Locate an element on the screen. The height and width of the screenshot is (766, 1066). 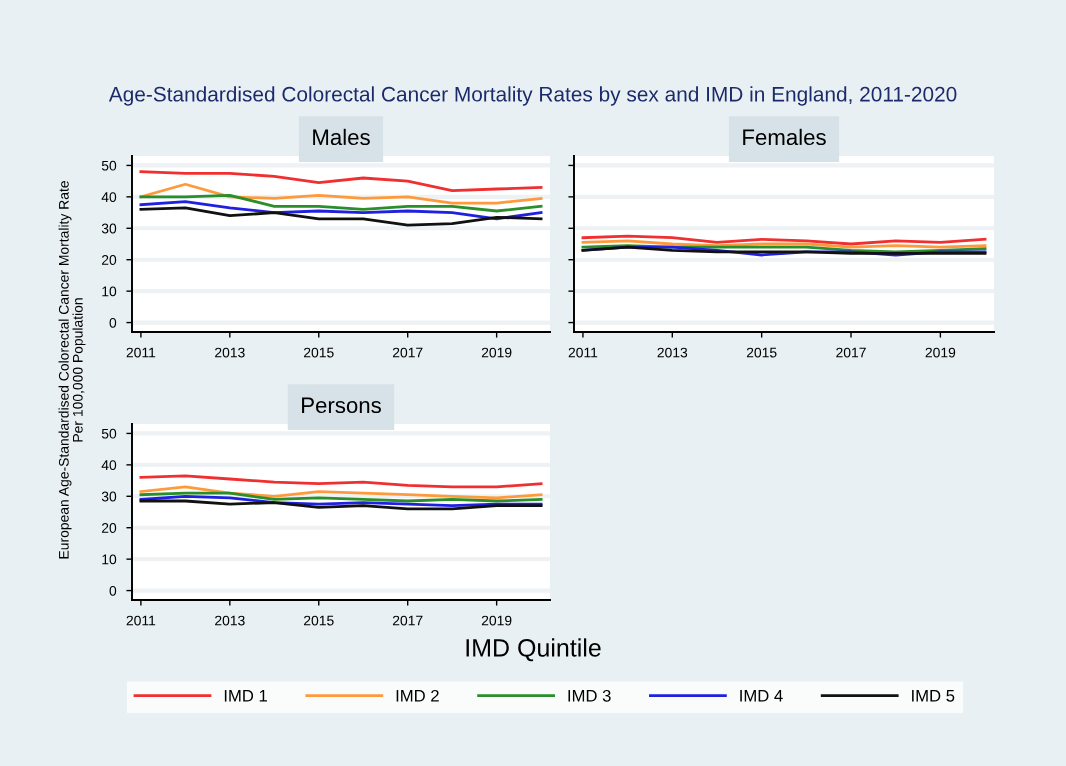
legend-label: IMD 1 is located at coordinates (245, 696).